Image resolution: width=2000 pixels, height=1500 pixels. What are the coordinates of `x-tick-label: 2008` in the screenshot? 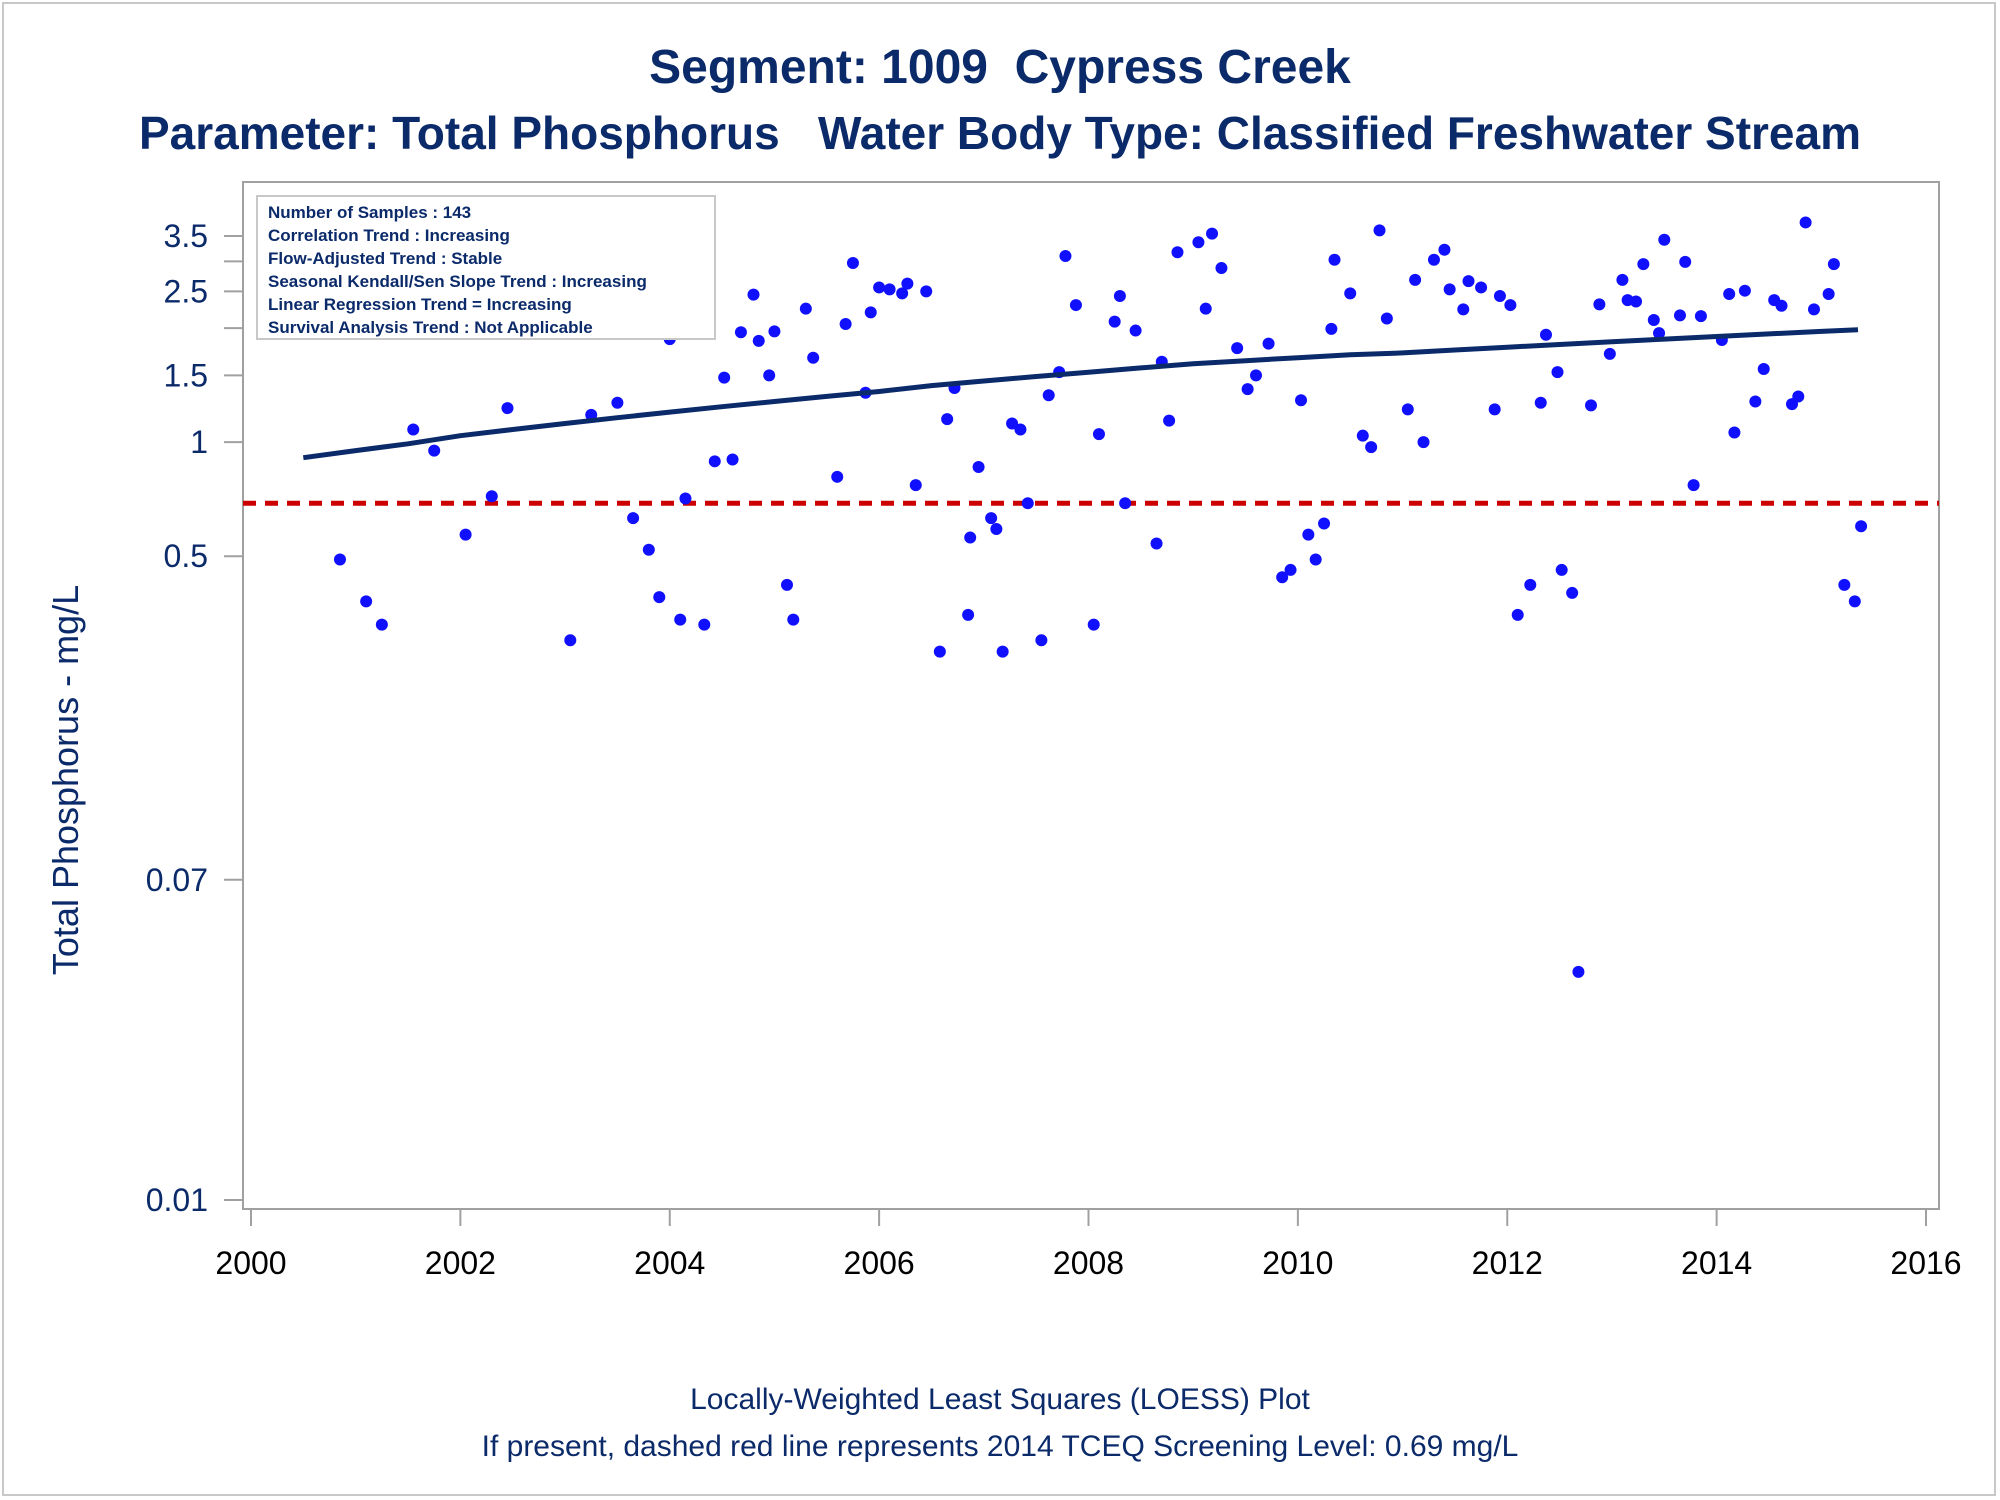 It's located at (1088, 1263).